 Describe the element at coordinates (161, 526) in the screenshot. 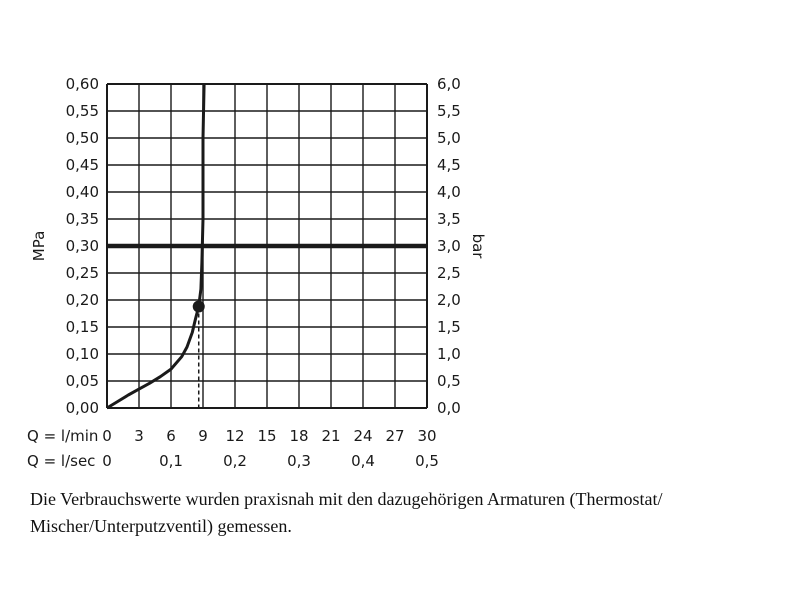

I see `caption-line-2: Mischer/Unterputzventil) gemessen.` at that location.